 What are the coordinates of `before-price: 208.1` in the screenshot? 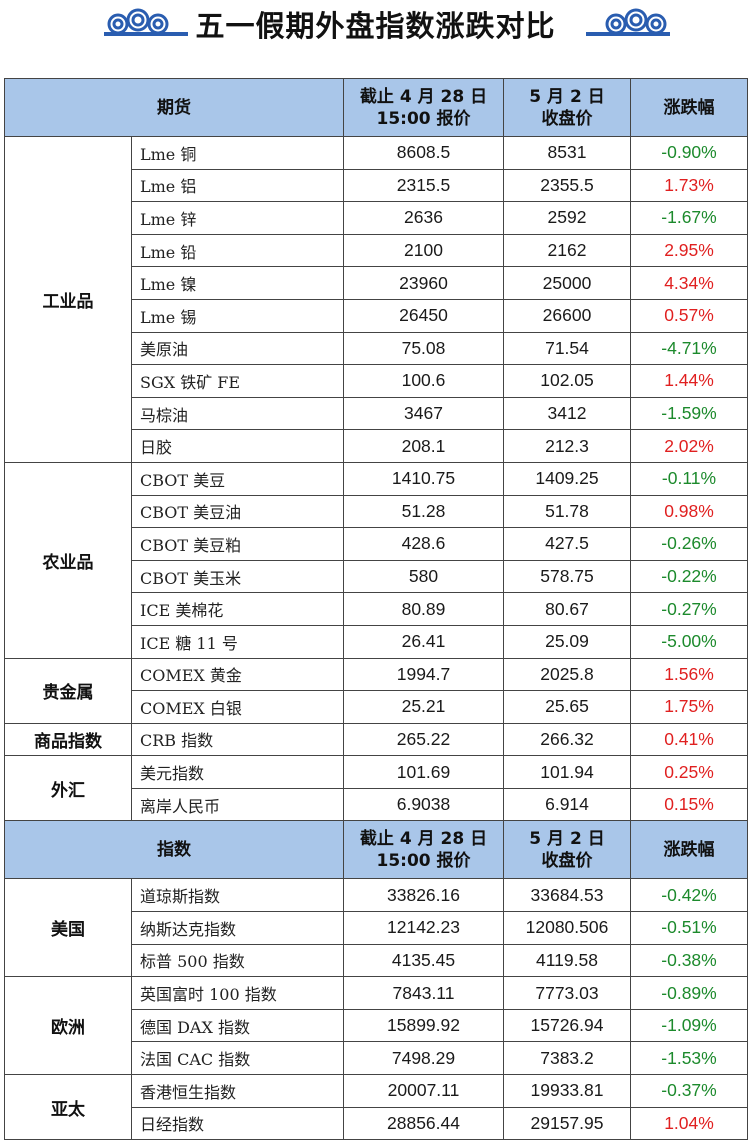 It's located at (423, 446).